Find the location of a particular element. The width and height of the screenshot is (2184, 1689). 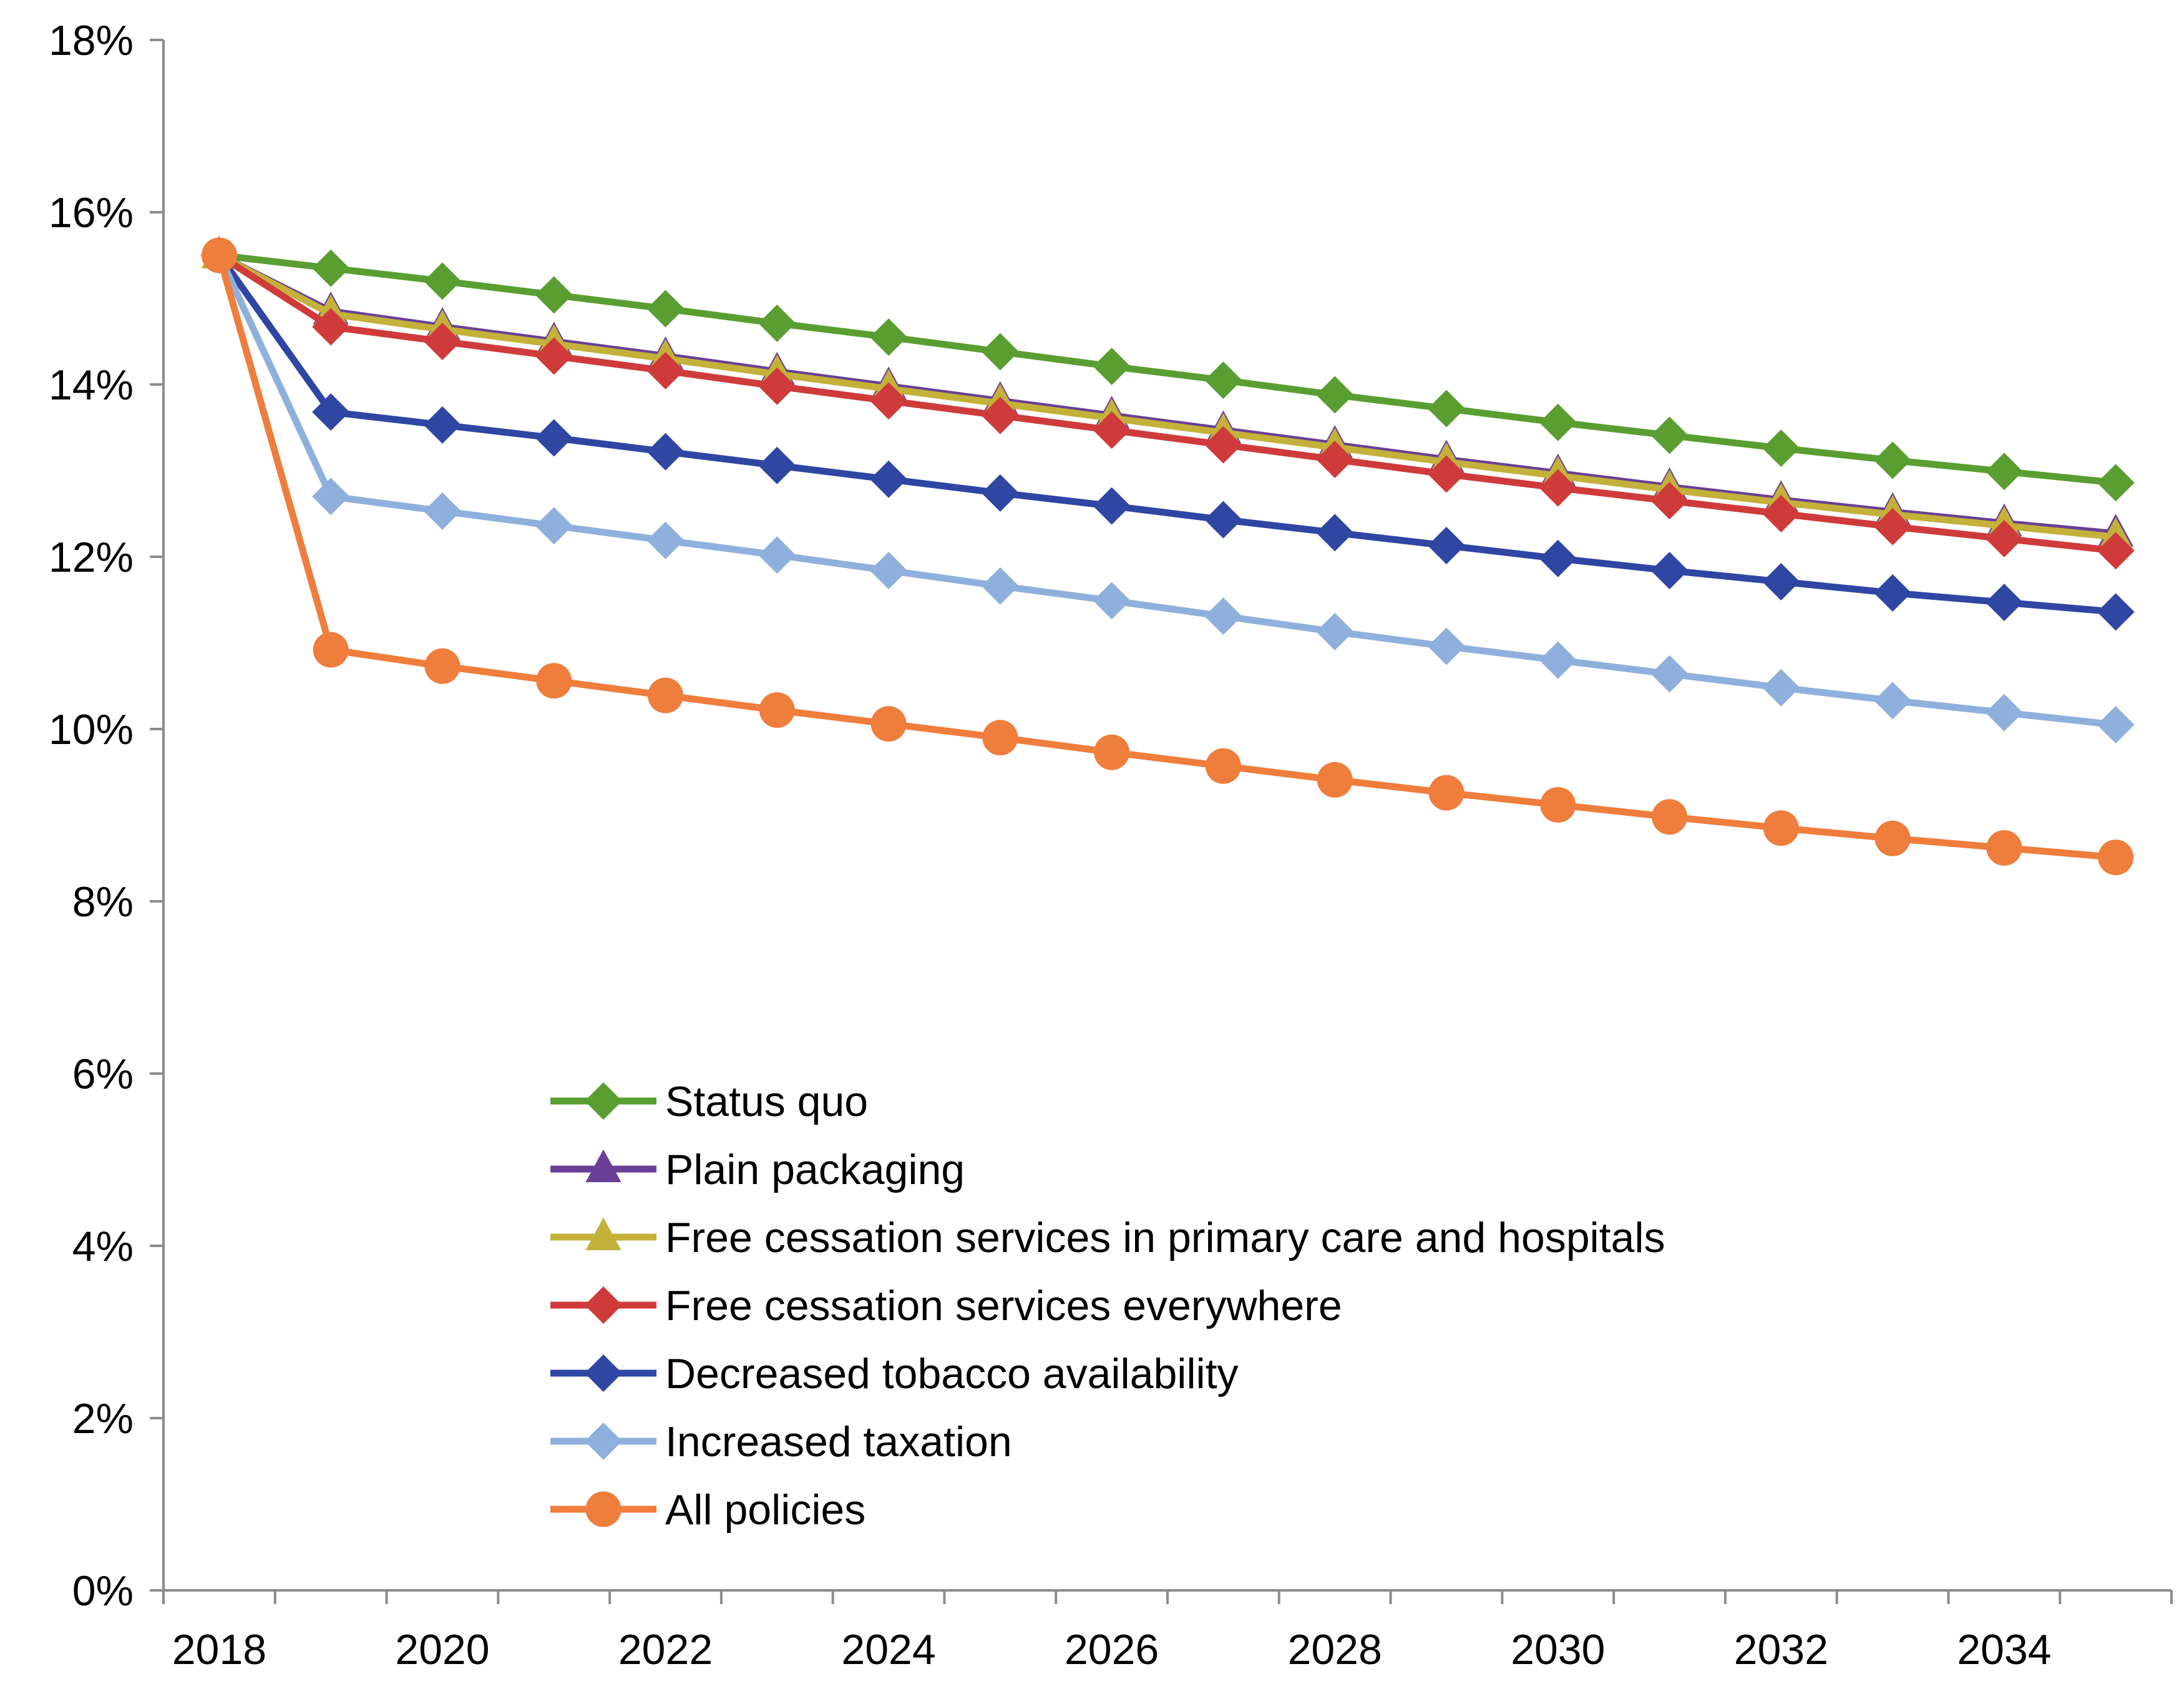

x-tick-label: 2030 is located at coordinates (1558, 1649).